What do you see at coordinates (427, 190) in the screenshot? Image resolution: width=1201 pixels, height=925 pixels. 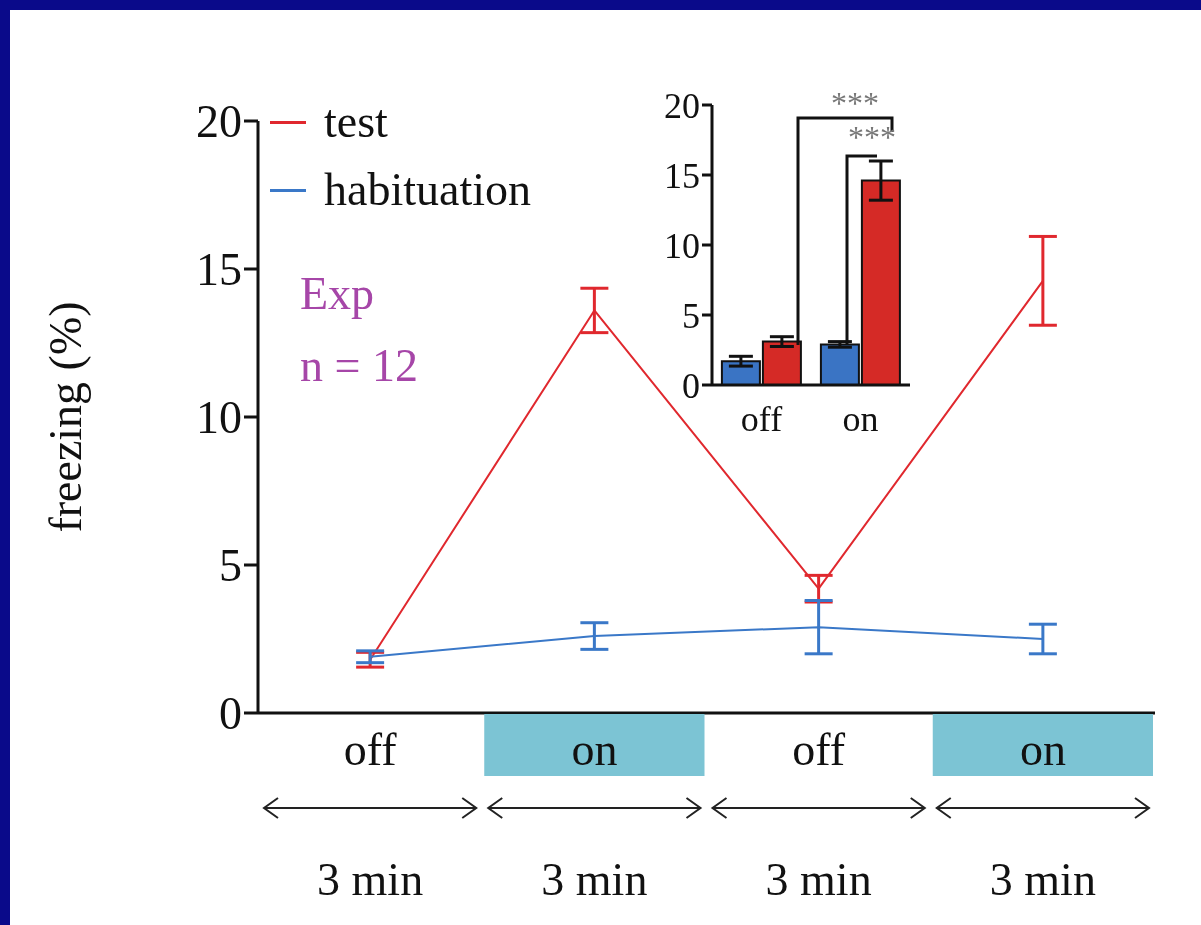 I see `legend-label: habituation` at bounding box center [427, 190].